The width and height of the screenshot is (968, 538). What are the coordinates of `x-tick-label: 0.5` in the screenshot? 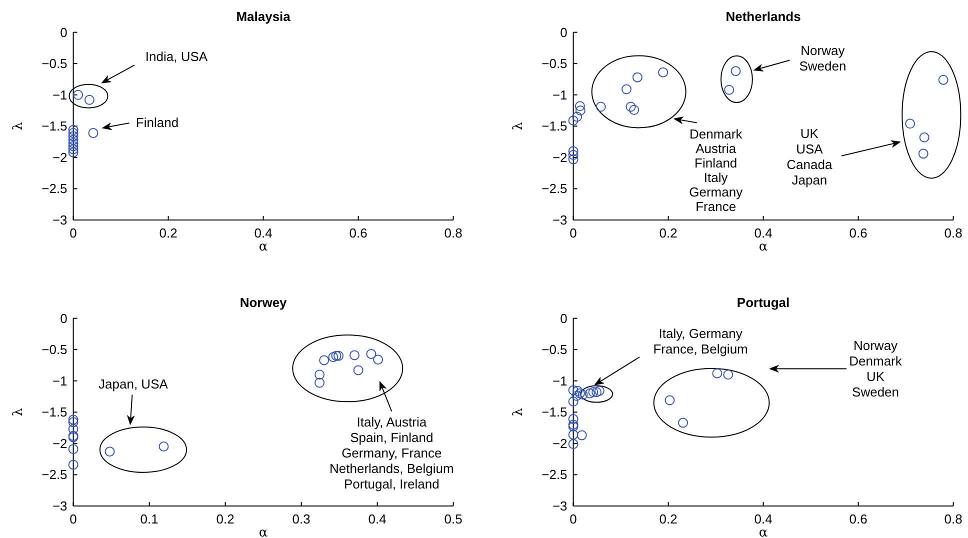 It's located at (453, 519).